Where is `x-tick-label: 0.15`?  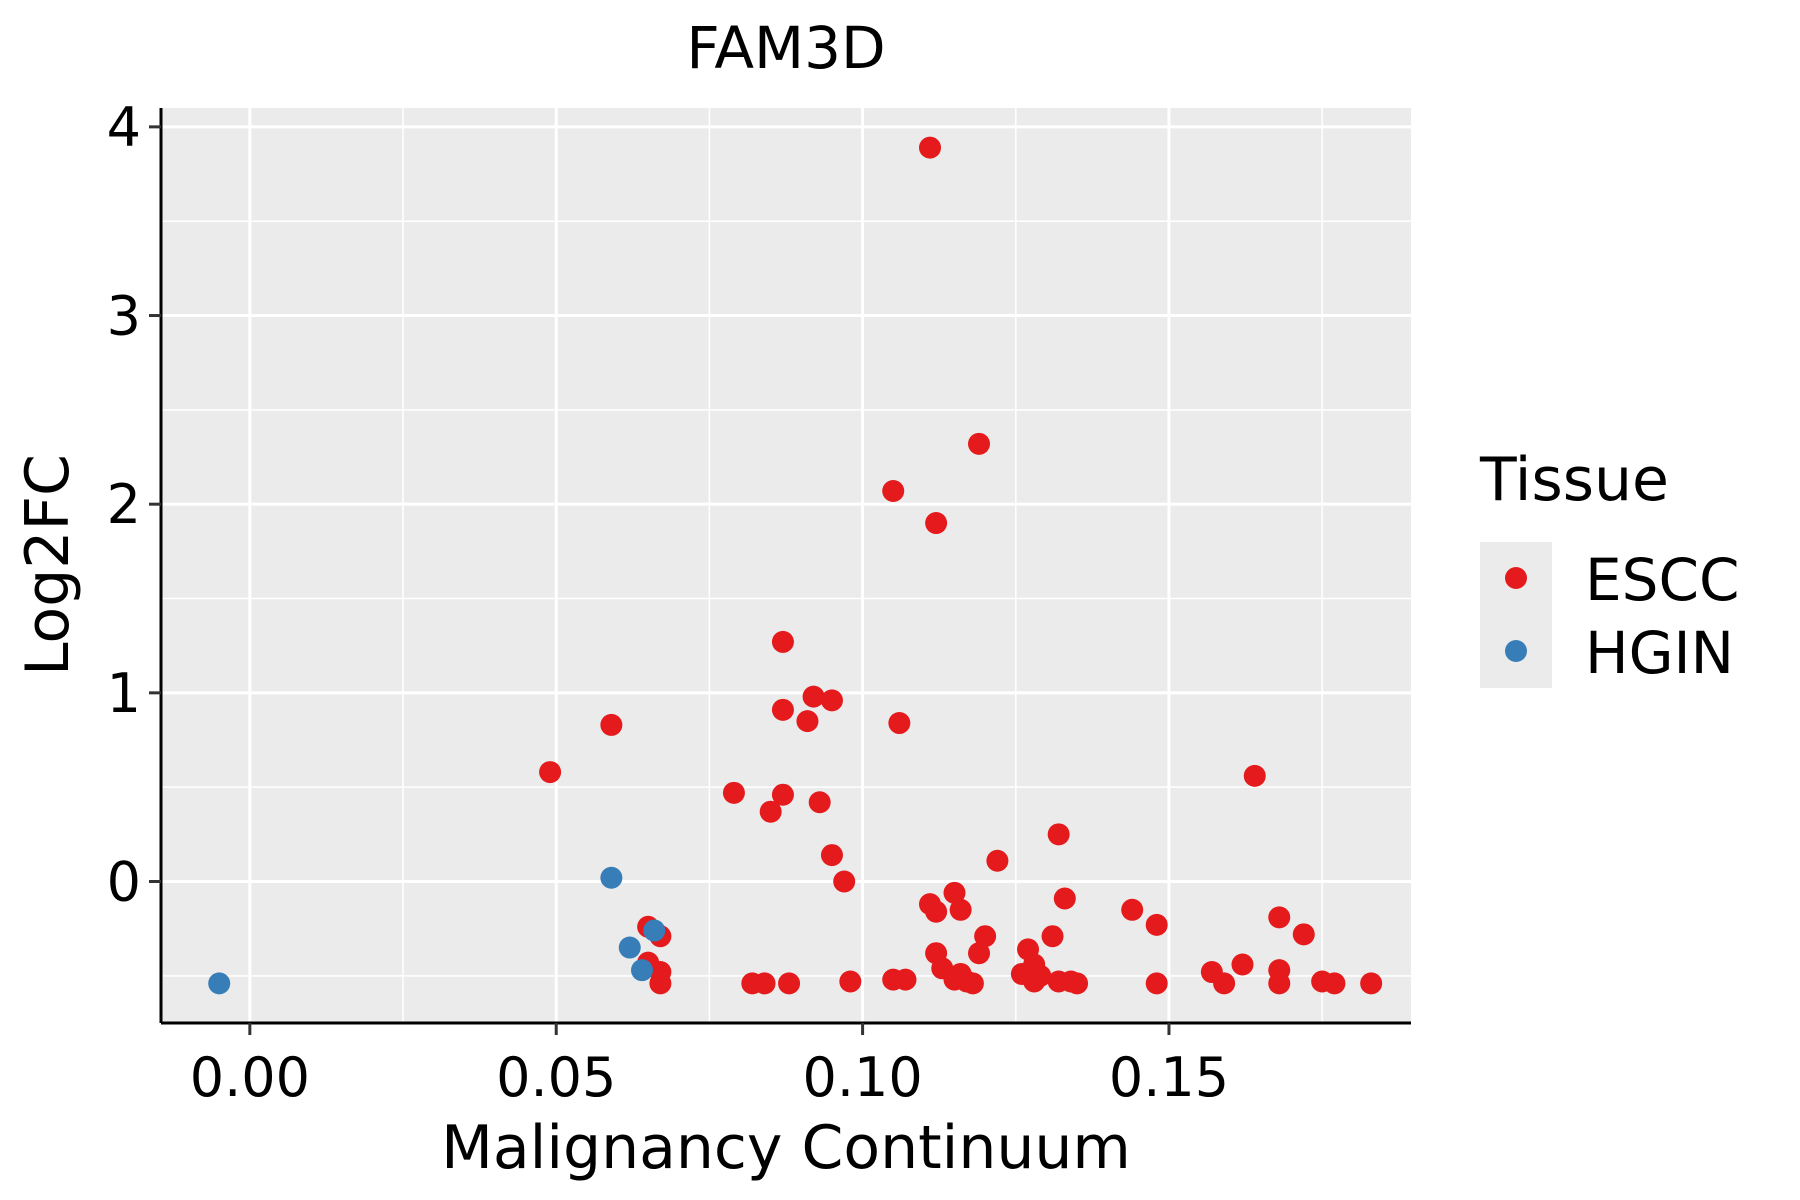 x-tick-label: 0.15 is located at coordinates (1169, 1077).